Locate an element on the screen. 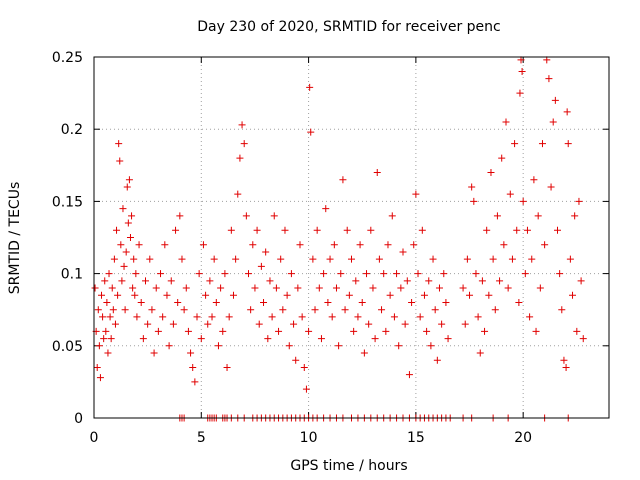 The height and width of the screenshot is (480, 640). y-tick-label: 0.25 is located at coordinates (67, 58).